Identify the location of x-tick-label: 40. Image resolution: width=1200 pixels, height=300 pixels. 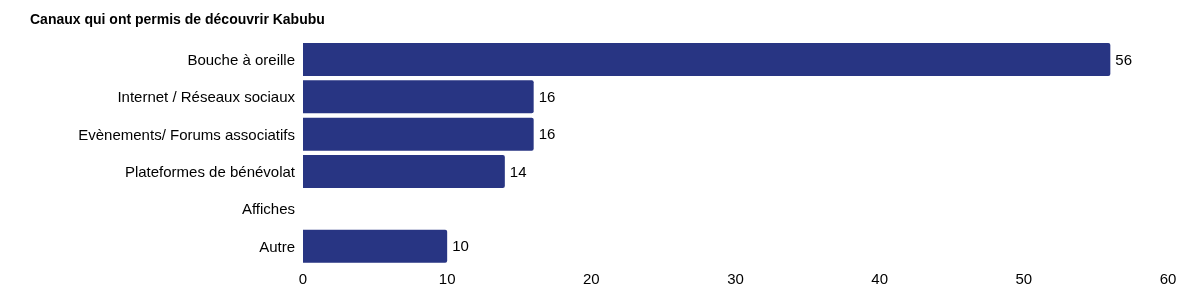
(880, 278).